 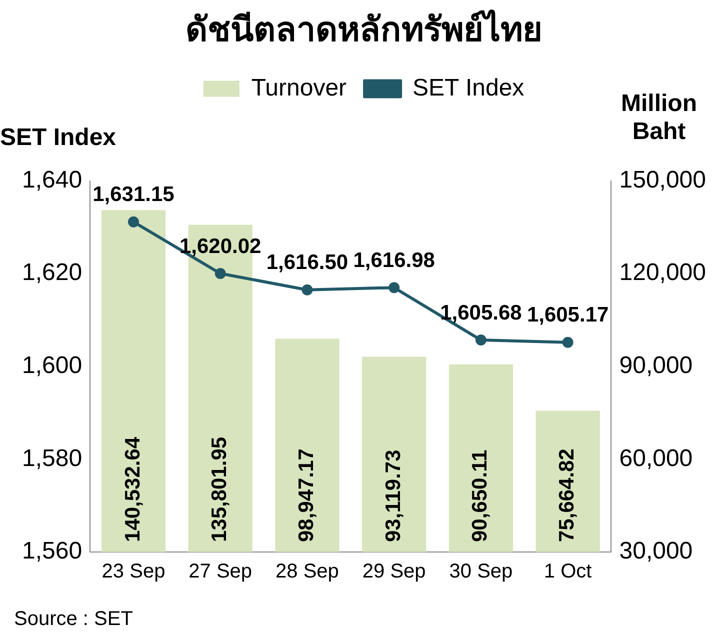 I want to click on y-tick-label: 1,600, so click(x=52, y=366).